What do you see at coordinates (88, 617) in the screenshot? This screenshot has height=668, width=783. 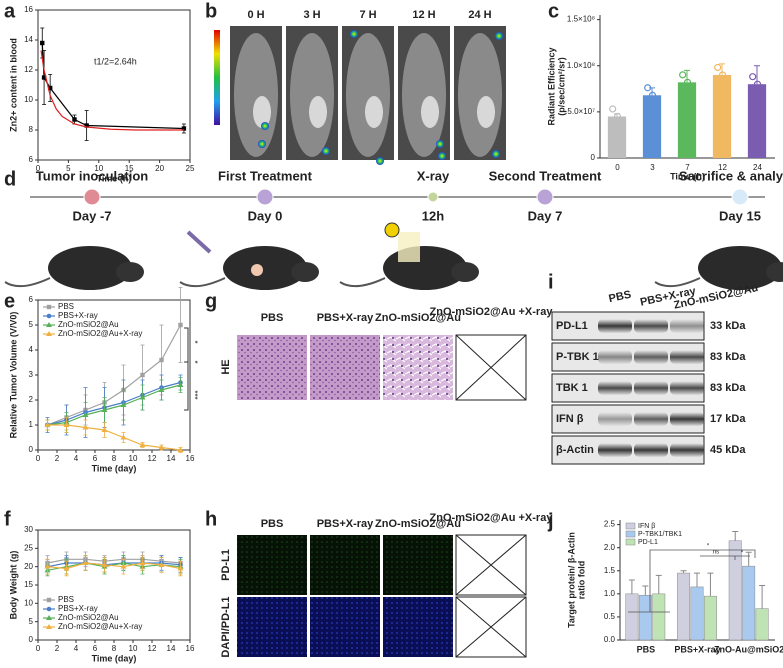 I see `legend-label: ZnO-mSiO2@Au` at bounding box center [88, 617].